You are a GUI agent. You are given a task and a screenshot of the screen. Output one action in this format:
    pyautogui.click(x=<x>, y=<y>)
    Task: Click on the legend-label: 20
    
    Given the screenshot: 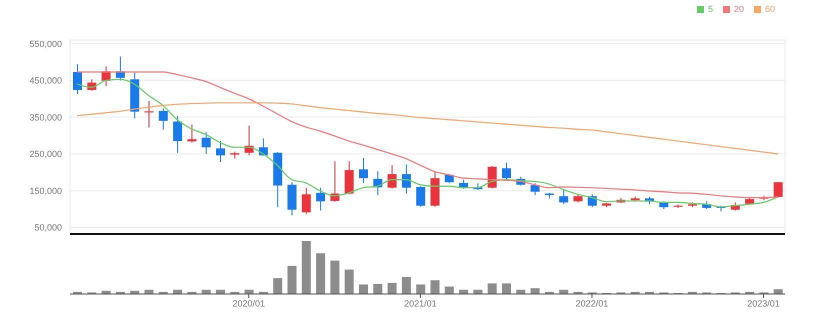 What is the action you would take?
    pyautogui.click(x=739, y=9)
    